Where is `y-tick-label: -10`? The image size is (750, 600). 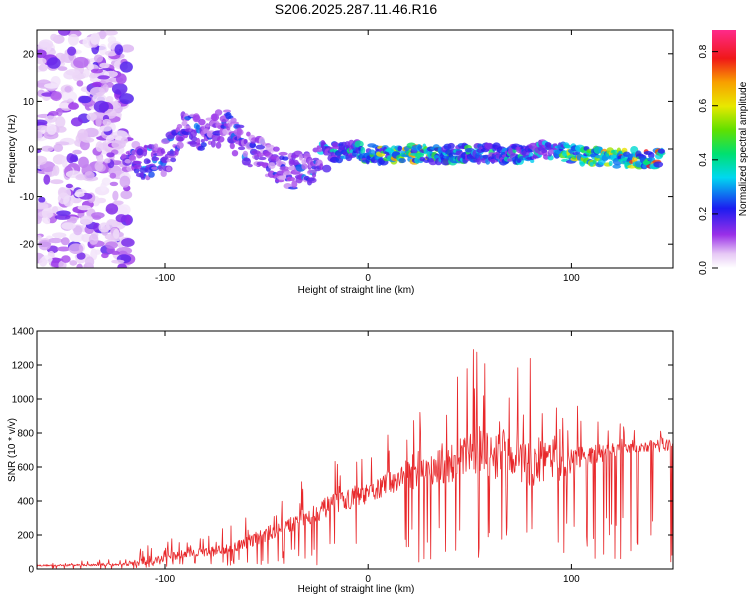
y-tick-label: -10 is located at coordinates (27, 197).